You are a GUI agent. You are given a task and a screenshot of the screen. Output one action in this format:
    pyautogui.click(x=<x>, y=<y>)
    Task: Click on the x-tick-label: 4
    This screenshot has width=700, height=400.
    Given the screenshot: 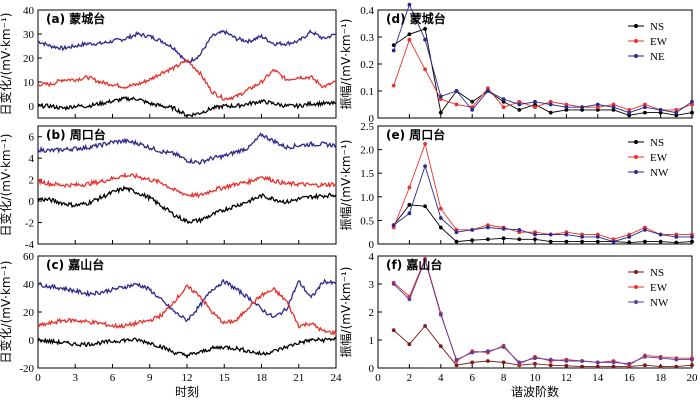 What is the action you would take?
    pyautogui.click(x=441, y=378)
    